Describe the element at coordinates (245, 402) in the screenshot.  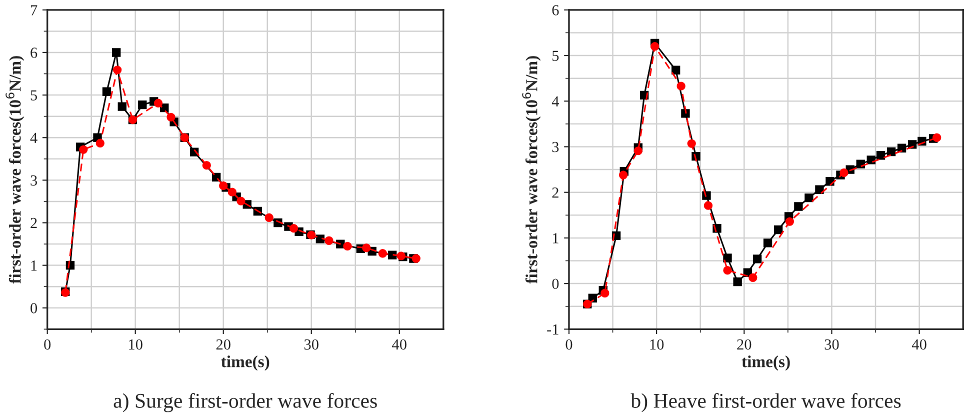
I see `text: a) Surge first-order wave forces` at that location.